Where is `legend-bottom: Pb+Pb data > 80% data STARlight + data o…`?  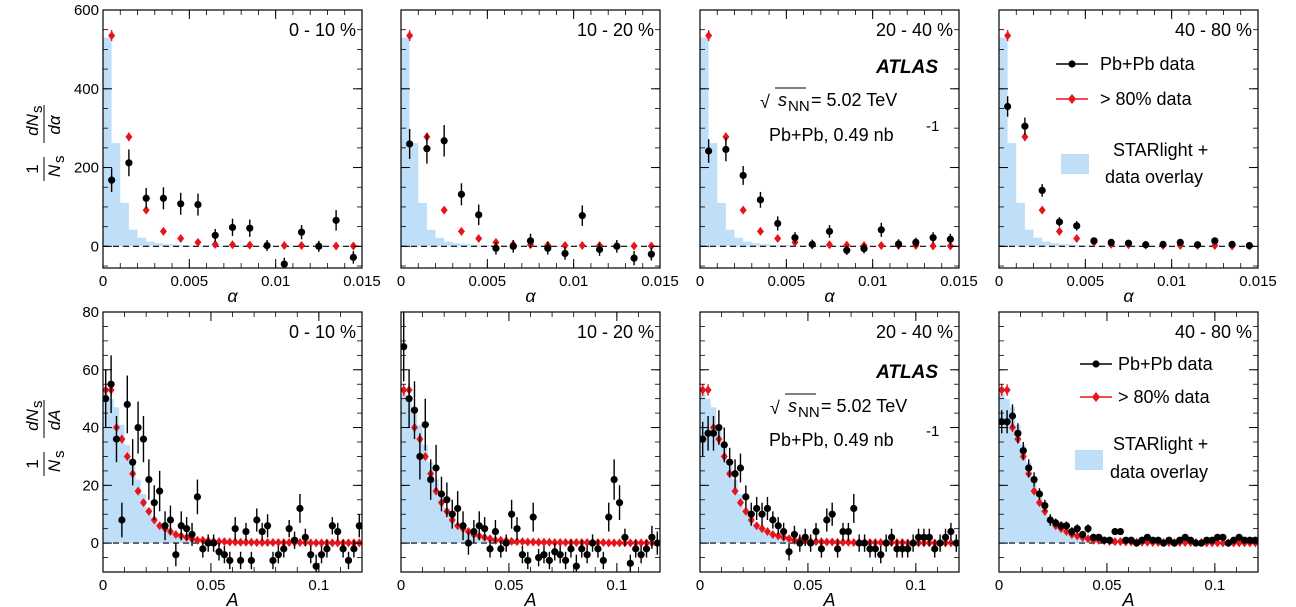
legend-bottom: Pb+Pb data > 80% data STARlight + data o… is located at coordinates (1144, 418).